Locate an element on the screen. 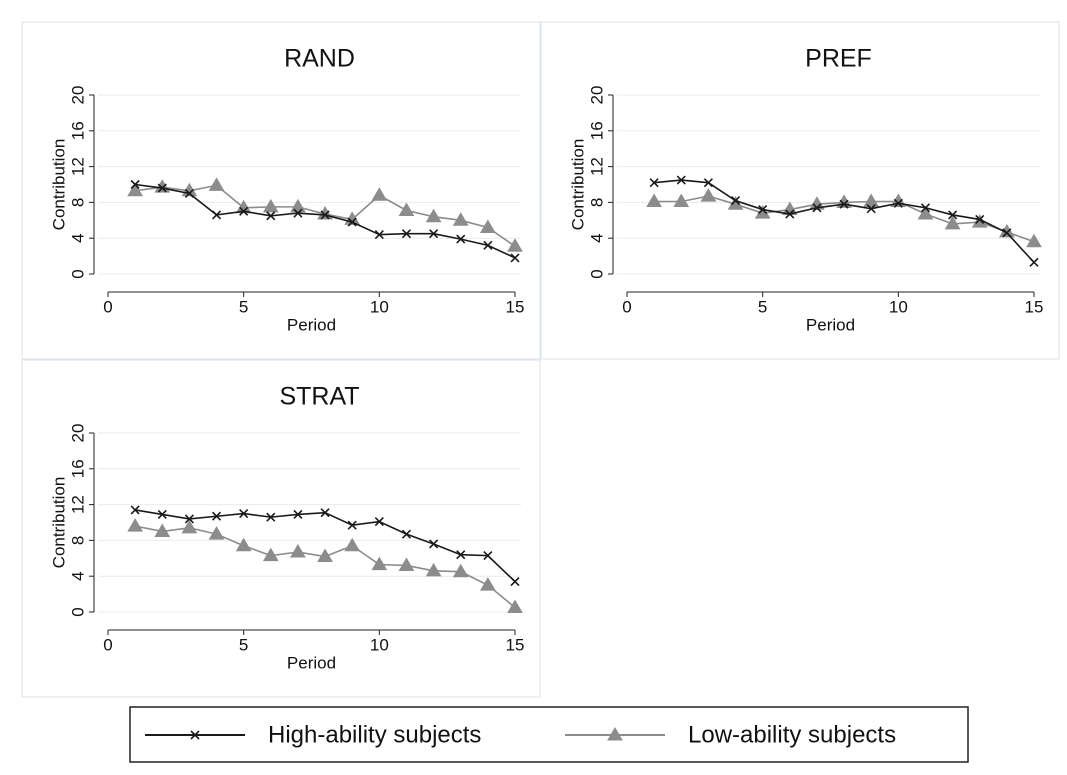  legend-box is located at coordinates (549, 734).